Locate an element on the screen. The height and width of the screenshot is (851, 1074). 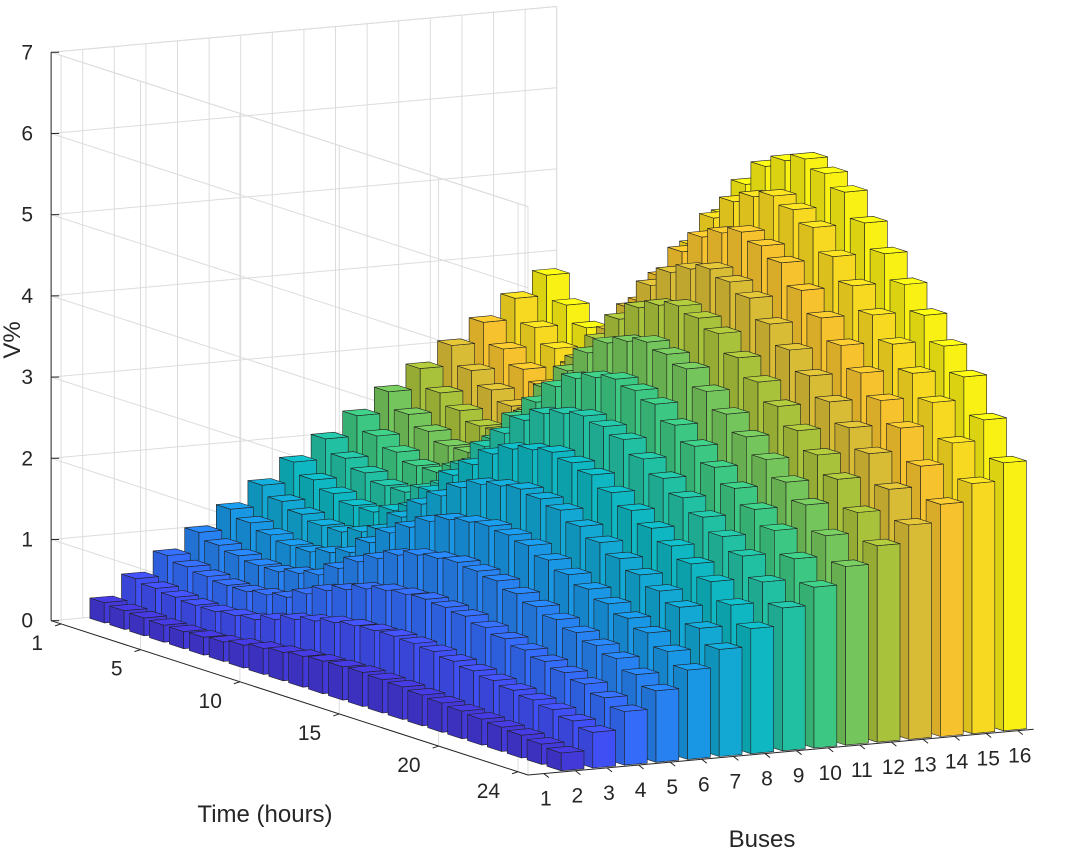
bus-tick-label: 5 is located at coordinates (672, 787).